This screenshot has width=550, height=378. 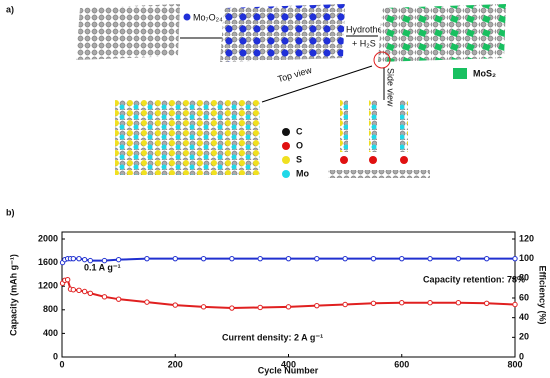 What do you see at coordinates (61, 364) in the screenshot?
I see `x-tick-label: 0` at bounding box center [61, 364].